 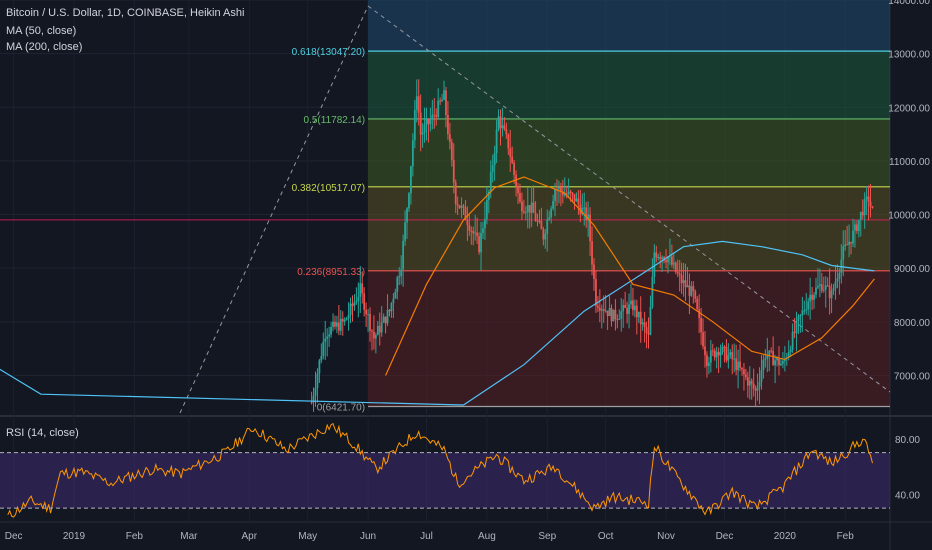 What do you see at coordinates (909, 162) in the screenshot?
I see `price-tick-label: 11000.00` at bounding box center [909, 162].